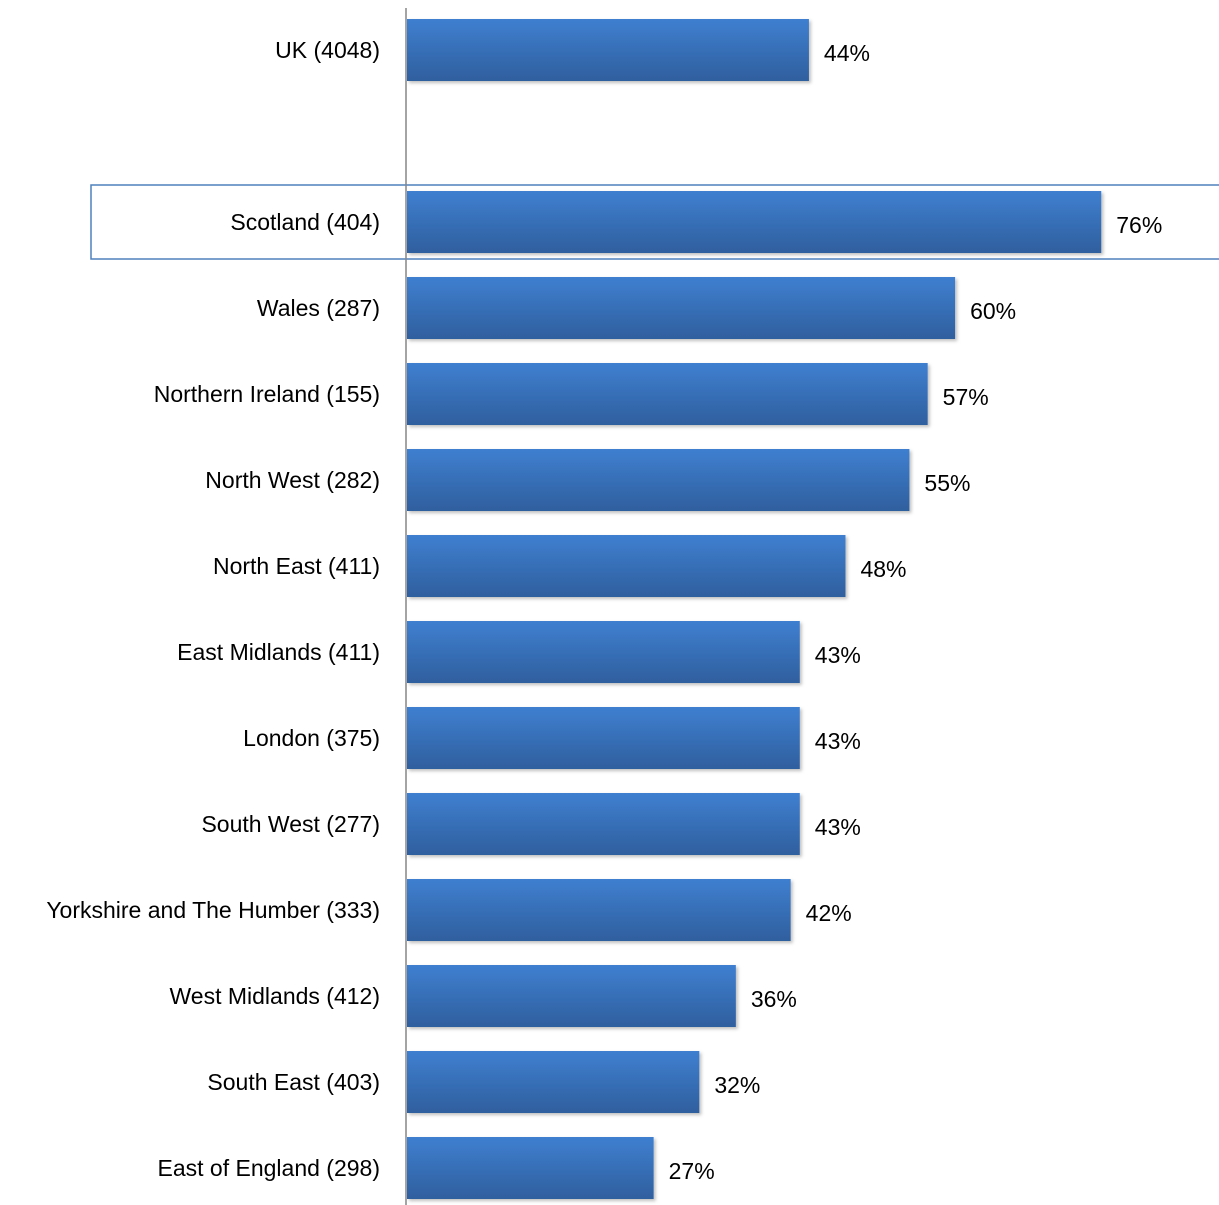  What do you see at coordinates (966, 397) in the screenshot?
I see `data-label: 57%` at bounding box center [966, 397].